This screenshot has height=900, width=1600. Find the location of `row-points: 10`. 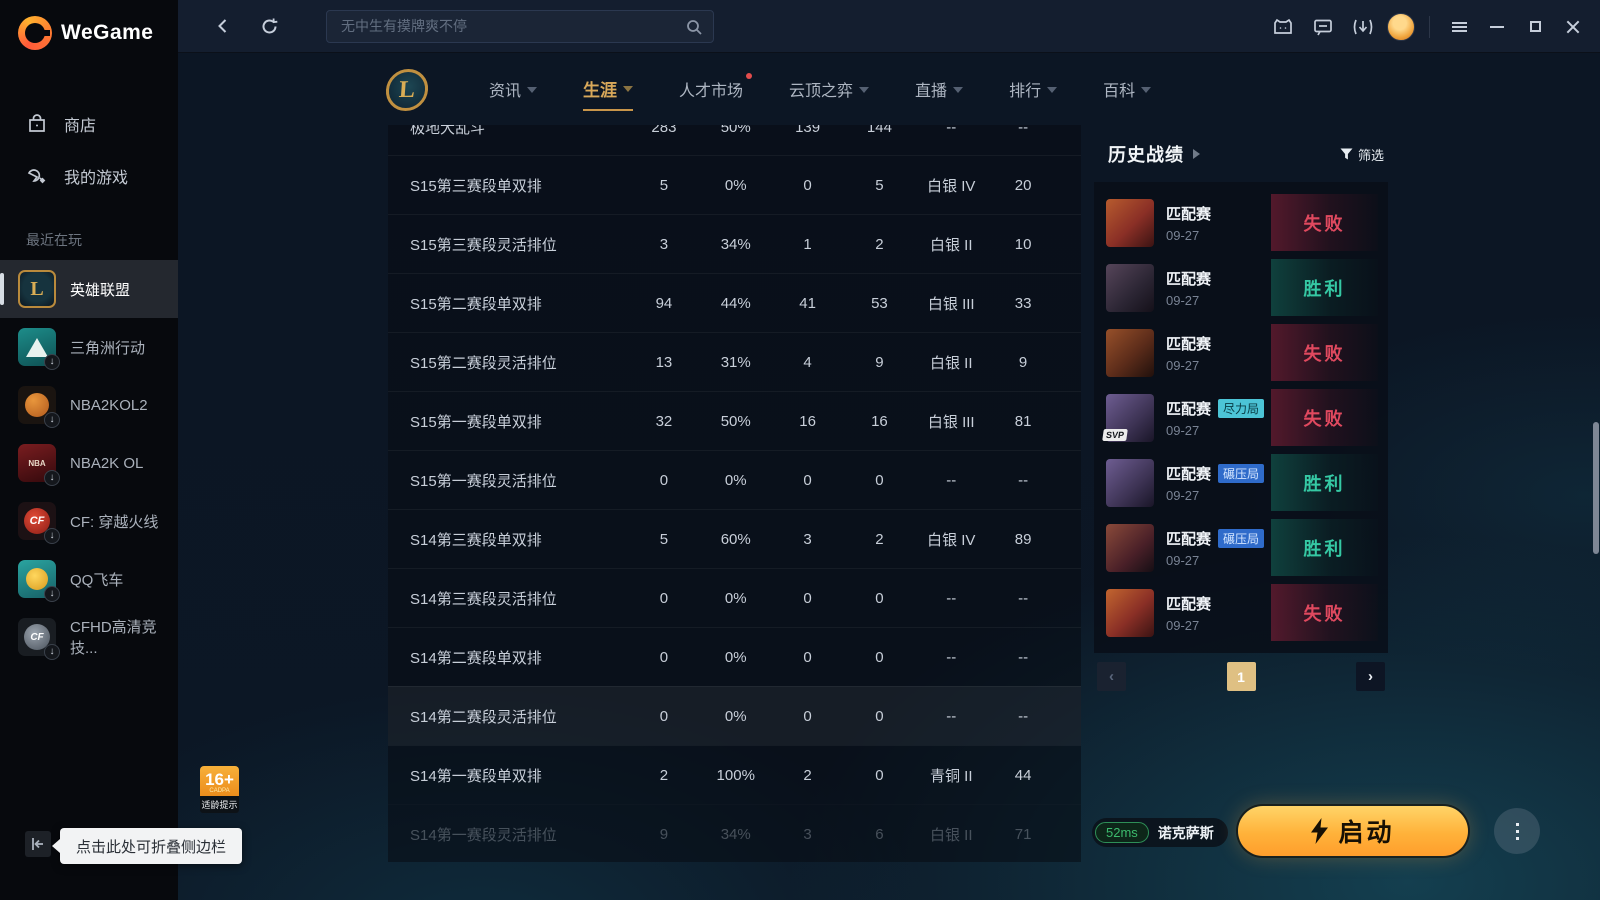

row-points: 10 is located at coordinates (1023, 244).